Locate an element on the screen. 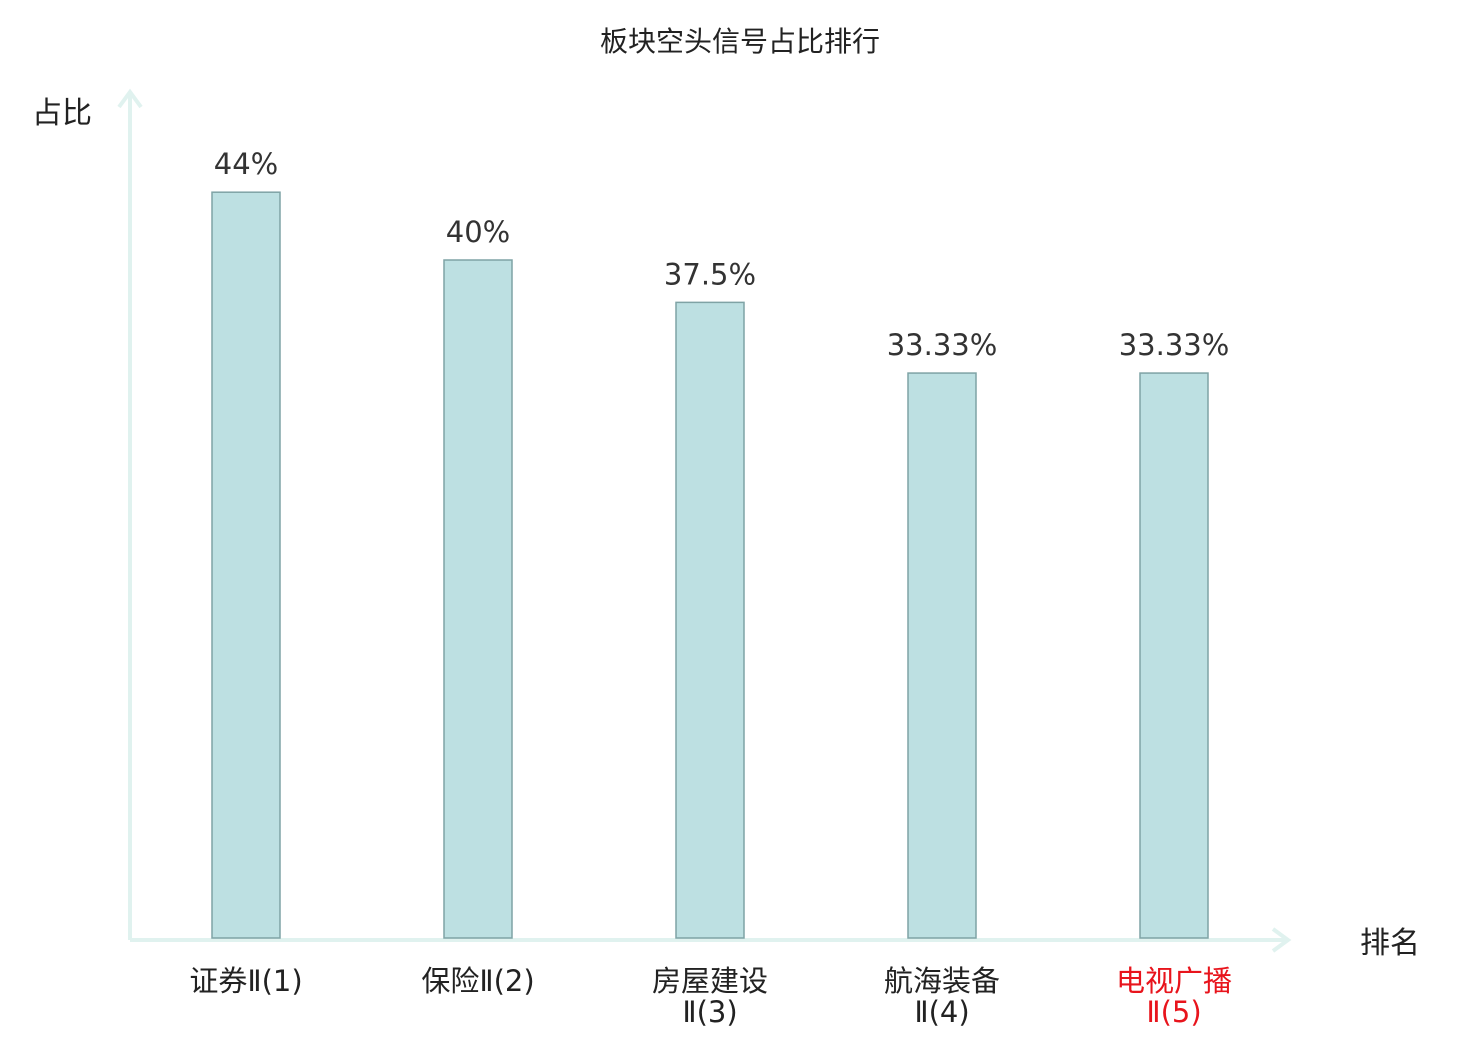 Image resolution: width=1480 pixels, height=1040 pixels. category-suffix: Ⅱ(1) is located at coordinates (275, 981).